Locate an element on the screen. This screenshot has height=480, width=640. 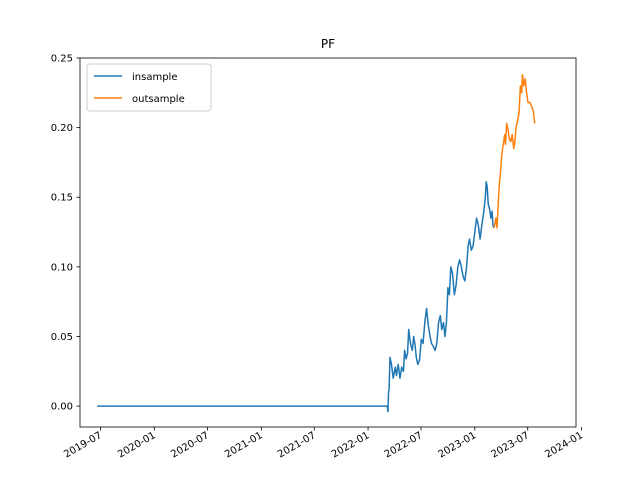
y-tick-label: 0.05 is located at coordinates (62, 337).